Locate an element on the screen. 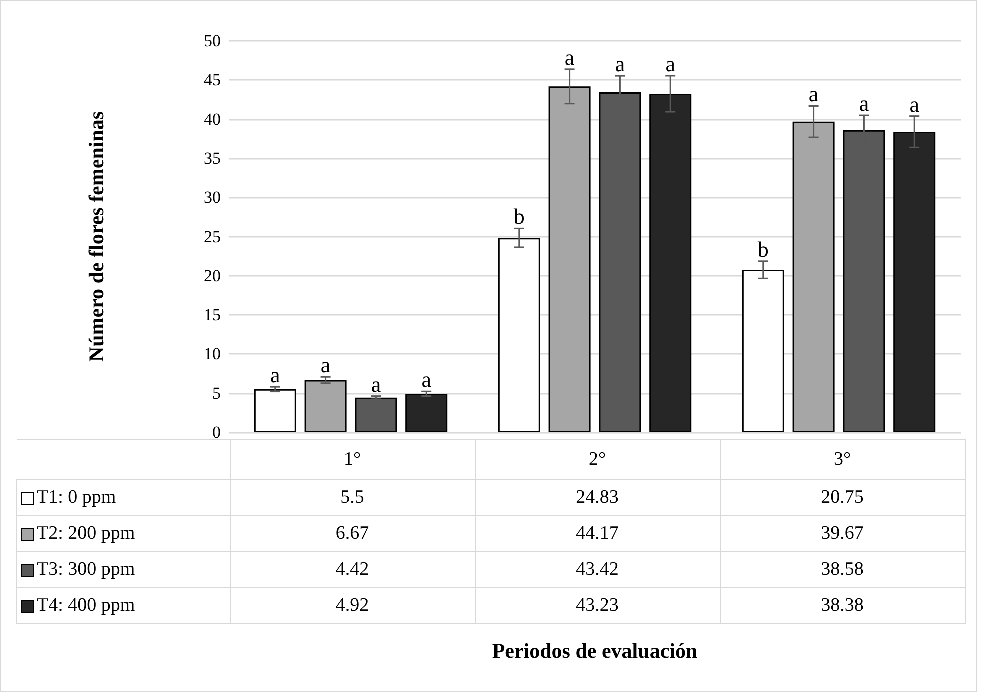  y-tick-label: 45 is located at coordinates (212, 80).